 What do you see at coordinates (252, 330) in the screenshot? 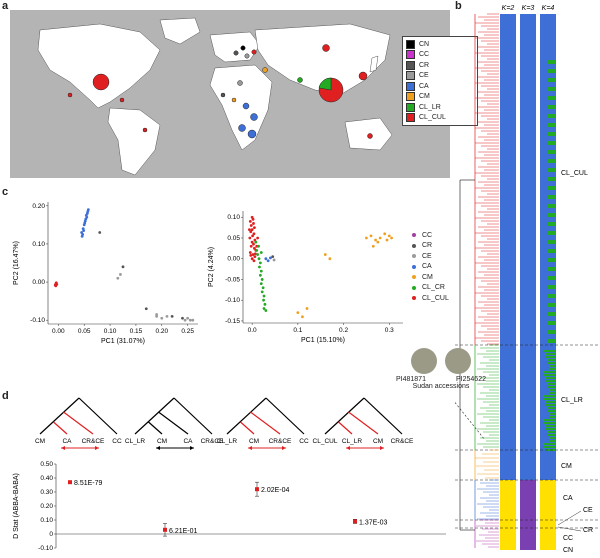
I see `x-tick-label: 0.0` at bounding box center [252, 330].